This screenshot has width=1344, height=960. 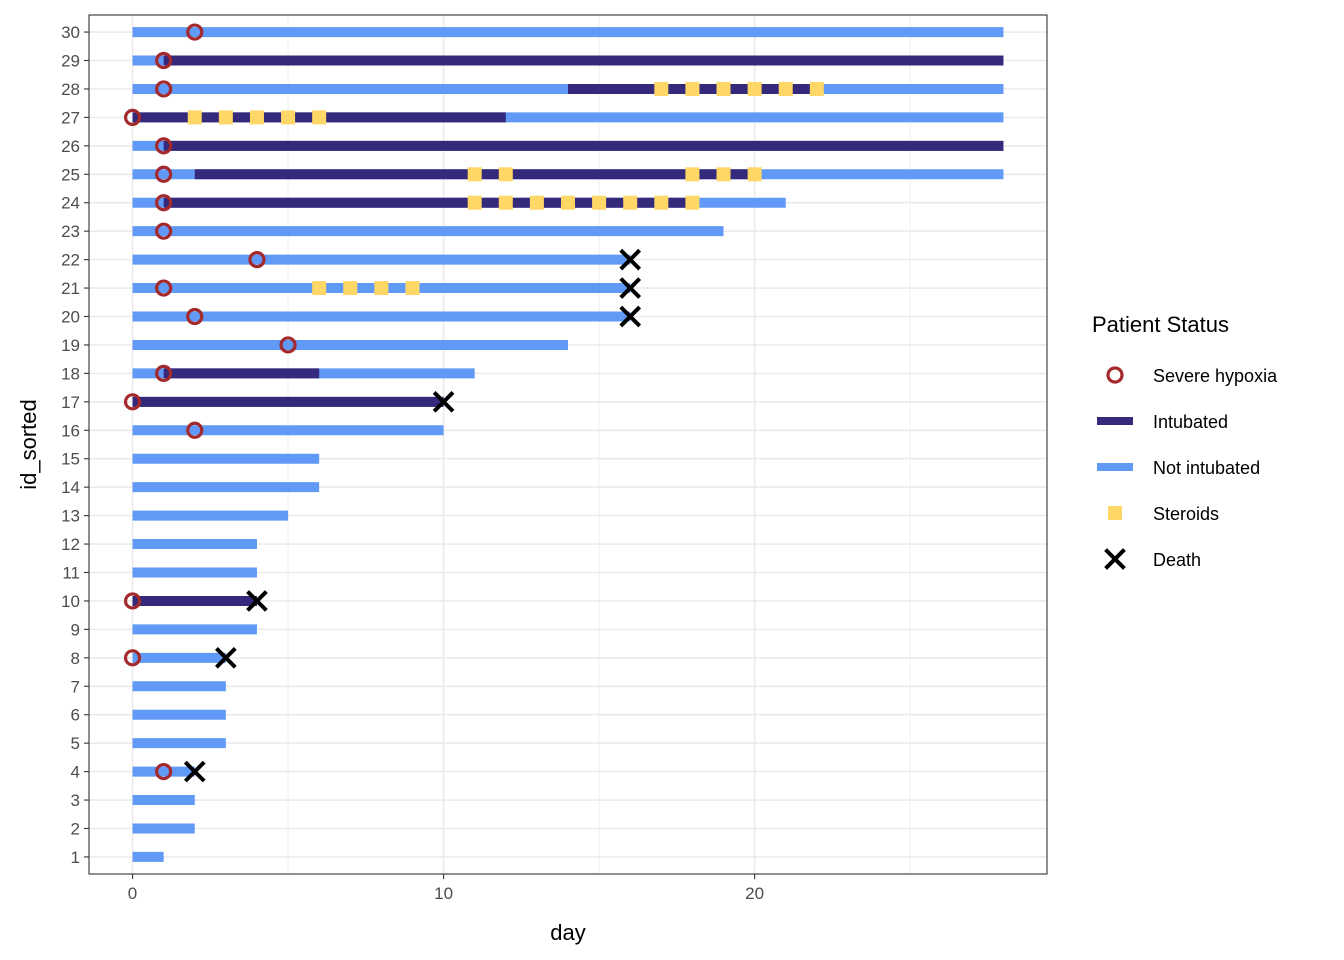 I want to click on x-tick-label: 0, so click(x=132, y=893).